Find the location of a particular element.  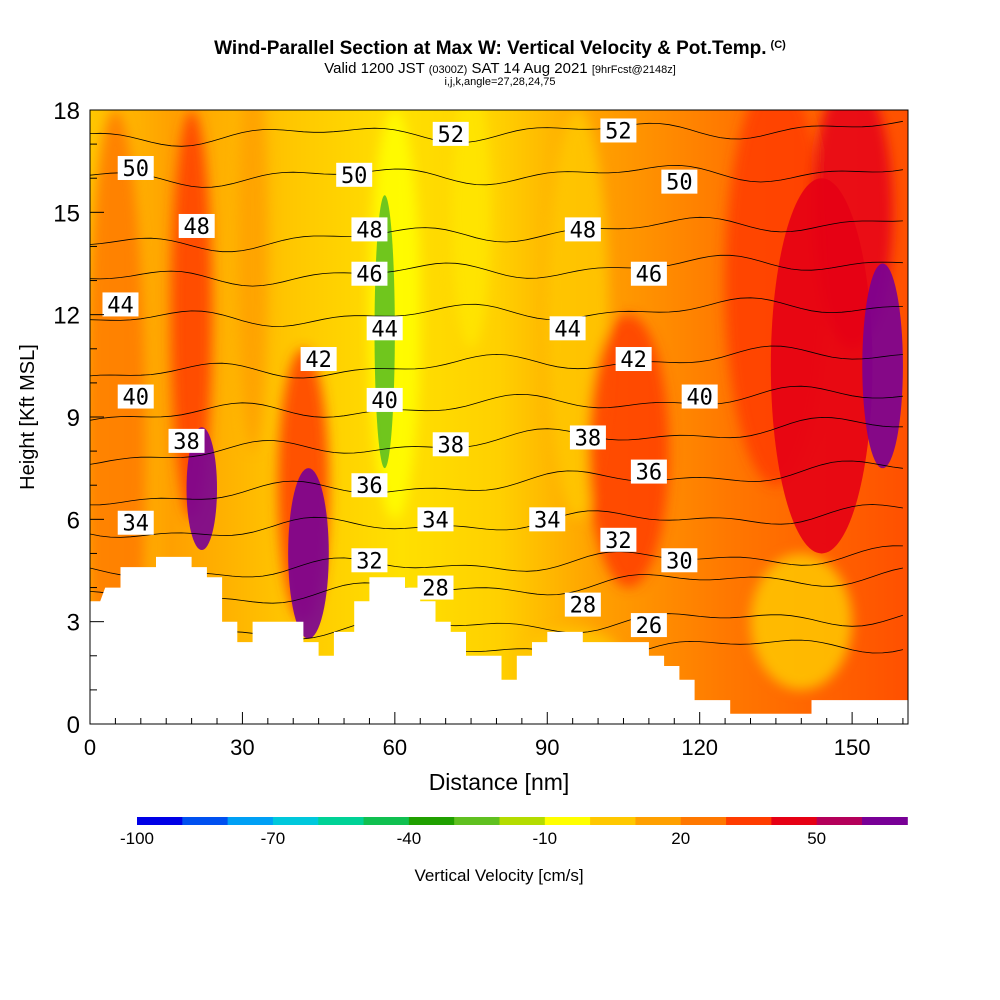

x-tick-label: 30 is located at coordinates (242, 747).